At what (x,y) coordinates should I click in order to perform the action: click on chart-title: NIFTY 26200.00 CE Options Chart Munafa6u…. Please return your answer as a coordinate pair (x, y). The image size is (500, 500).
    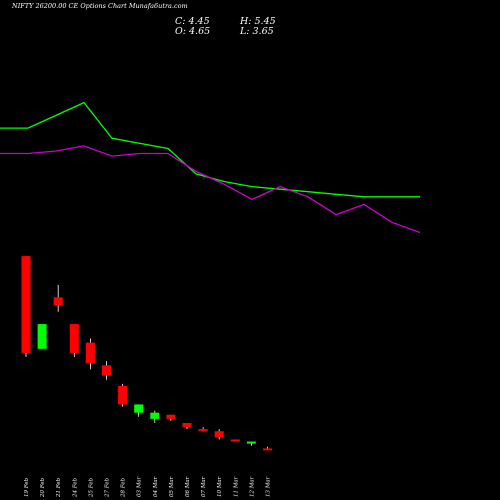
    Looking at the image, I should click on (100, 6).